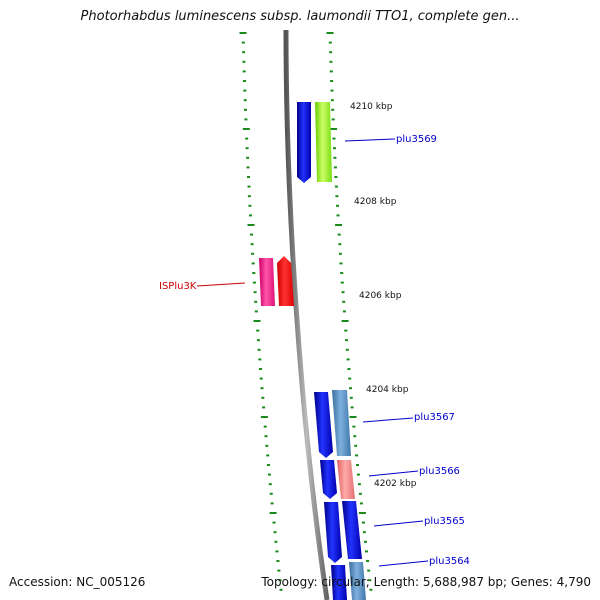 This screenshot has width=600, height=600. Describe the element at coordinates (323, 425) in the screenshot. I see `feature-plu3567-blue` at that location.